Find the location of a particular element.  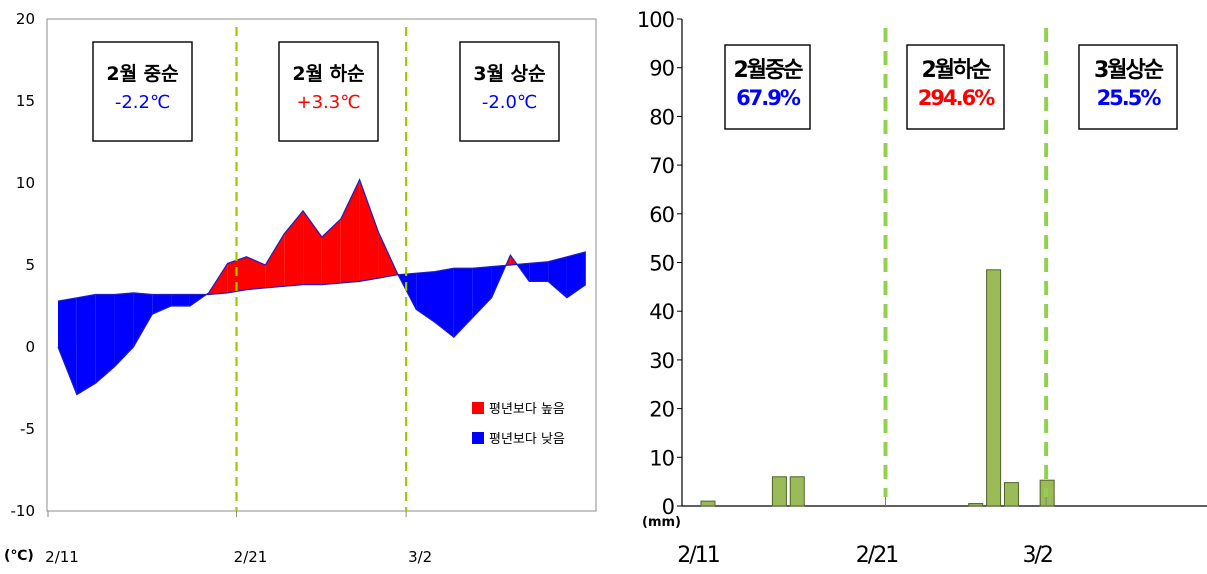

temperature-x-tick: 2/21 is located at coordinates (251, 557).